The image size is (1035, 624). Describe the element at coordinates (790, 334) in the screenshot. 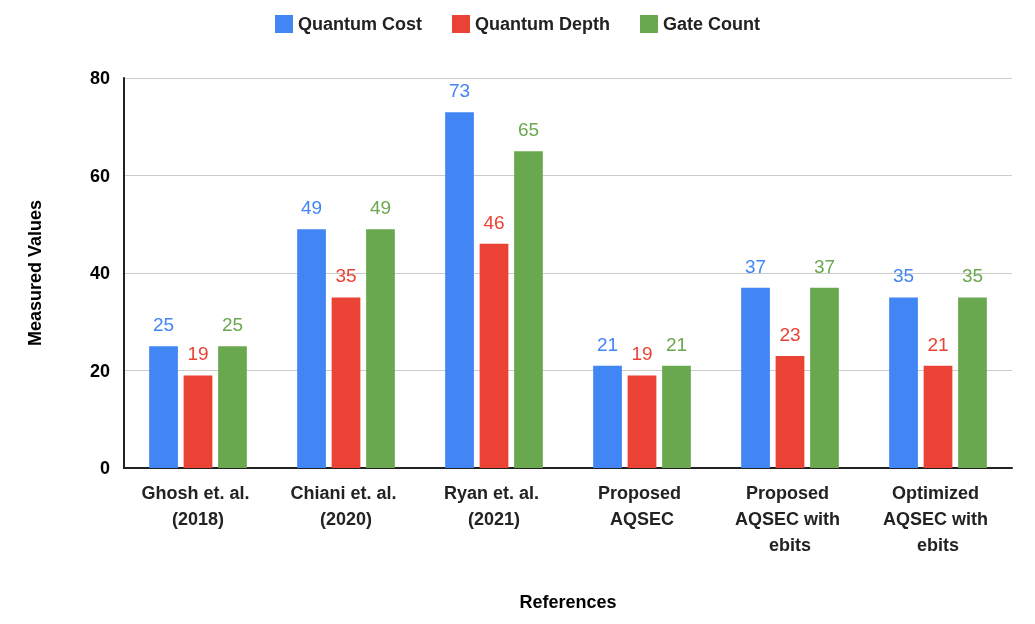

I see `data-label: 23` at that location.